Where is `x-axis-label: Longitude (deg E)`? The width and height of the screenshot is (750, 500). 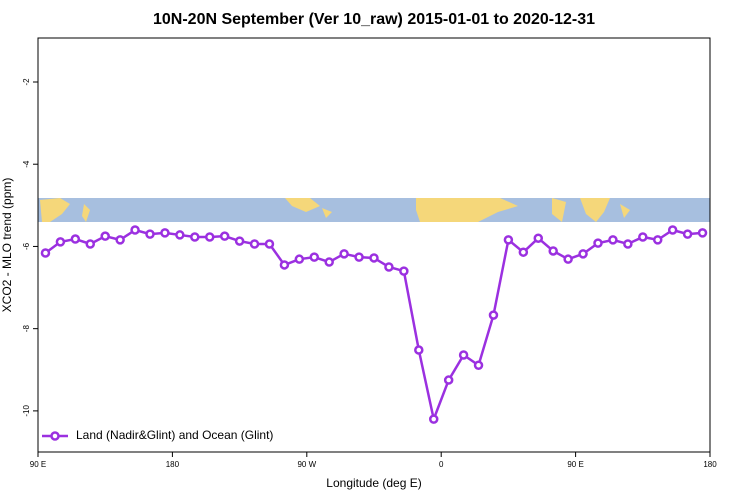
x-axis-label: Longitude (deg E) is located at coordinates (373, 483).